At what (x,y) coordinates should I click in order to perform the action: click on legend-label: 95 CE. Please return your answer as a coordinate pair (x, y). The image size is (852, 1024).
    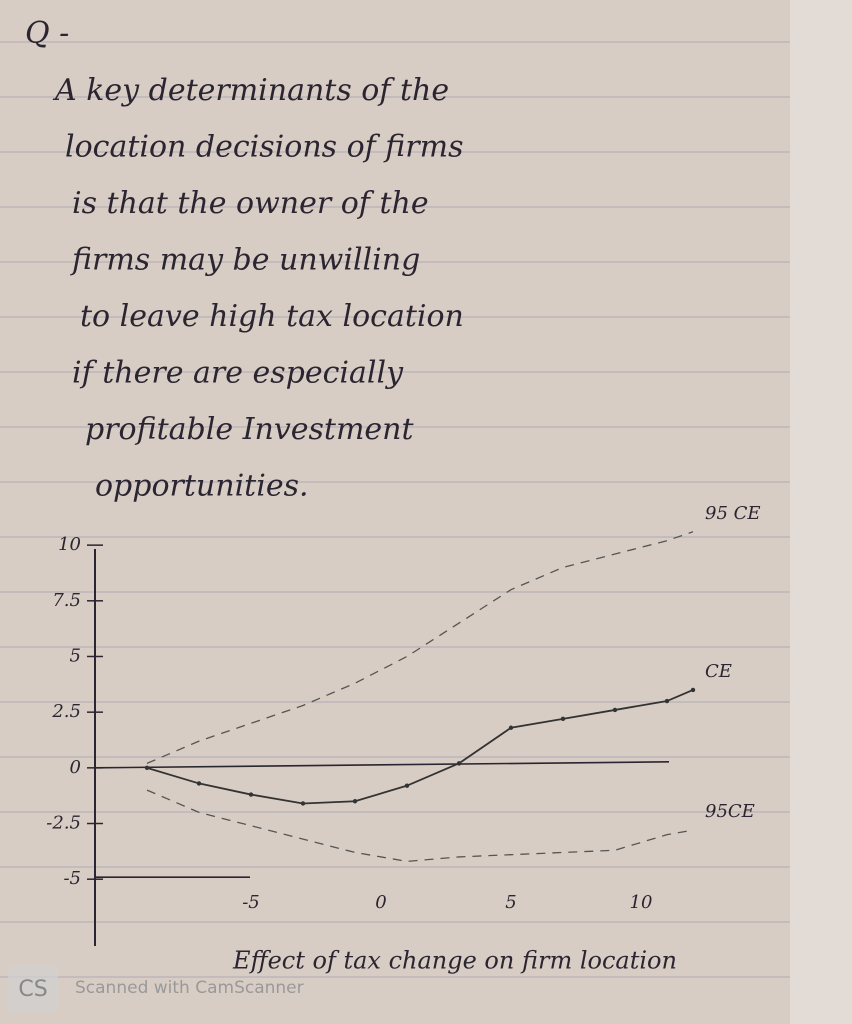
    Looking at the image, I should click on (733, 513).